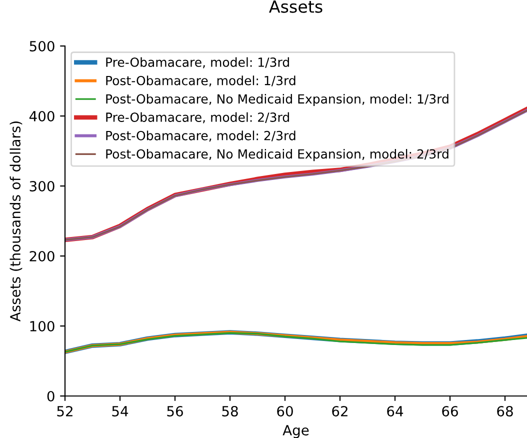 The image size is (527, 438). What do you see at coordinates (175, 411) in the screenshot?
I see `x-tick-label: 56` at bounding box center [175, 411].